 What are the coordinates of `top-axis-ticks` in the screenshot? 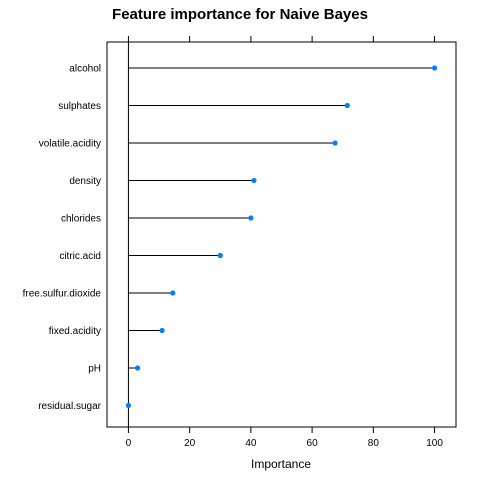 It's located at (281, 39).